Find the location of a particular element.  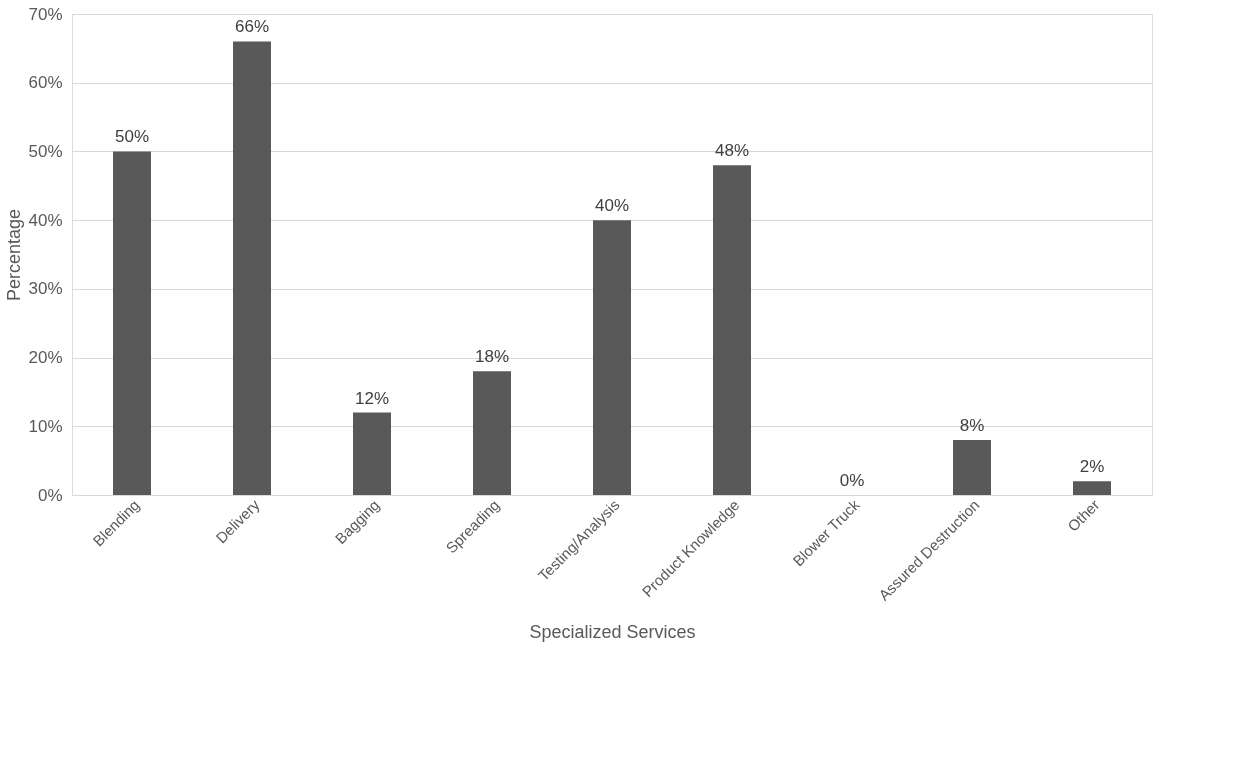

data-label: 48% is located at coordinates (732, 151).